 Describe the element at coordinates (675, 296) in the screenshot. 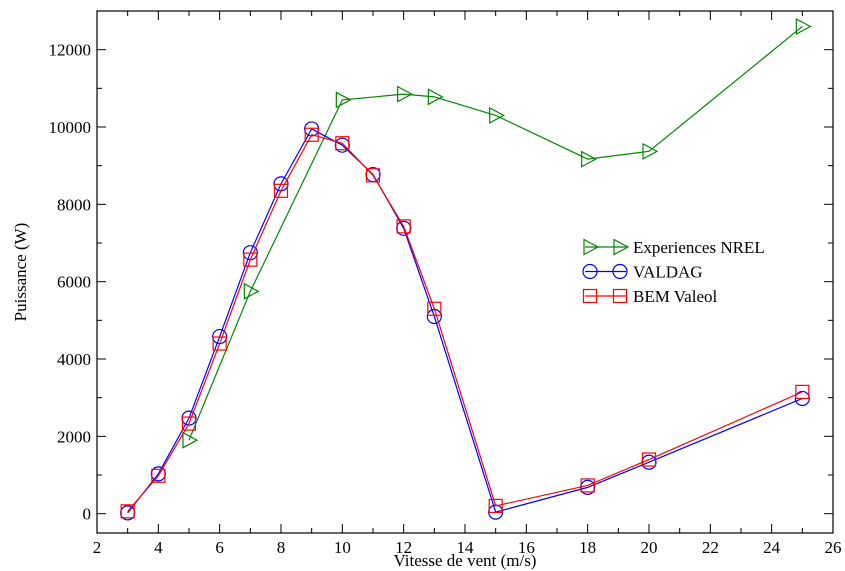

I see `legend-label: BEM Valeol` at that location.